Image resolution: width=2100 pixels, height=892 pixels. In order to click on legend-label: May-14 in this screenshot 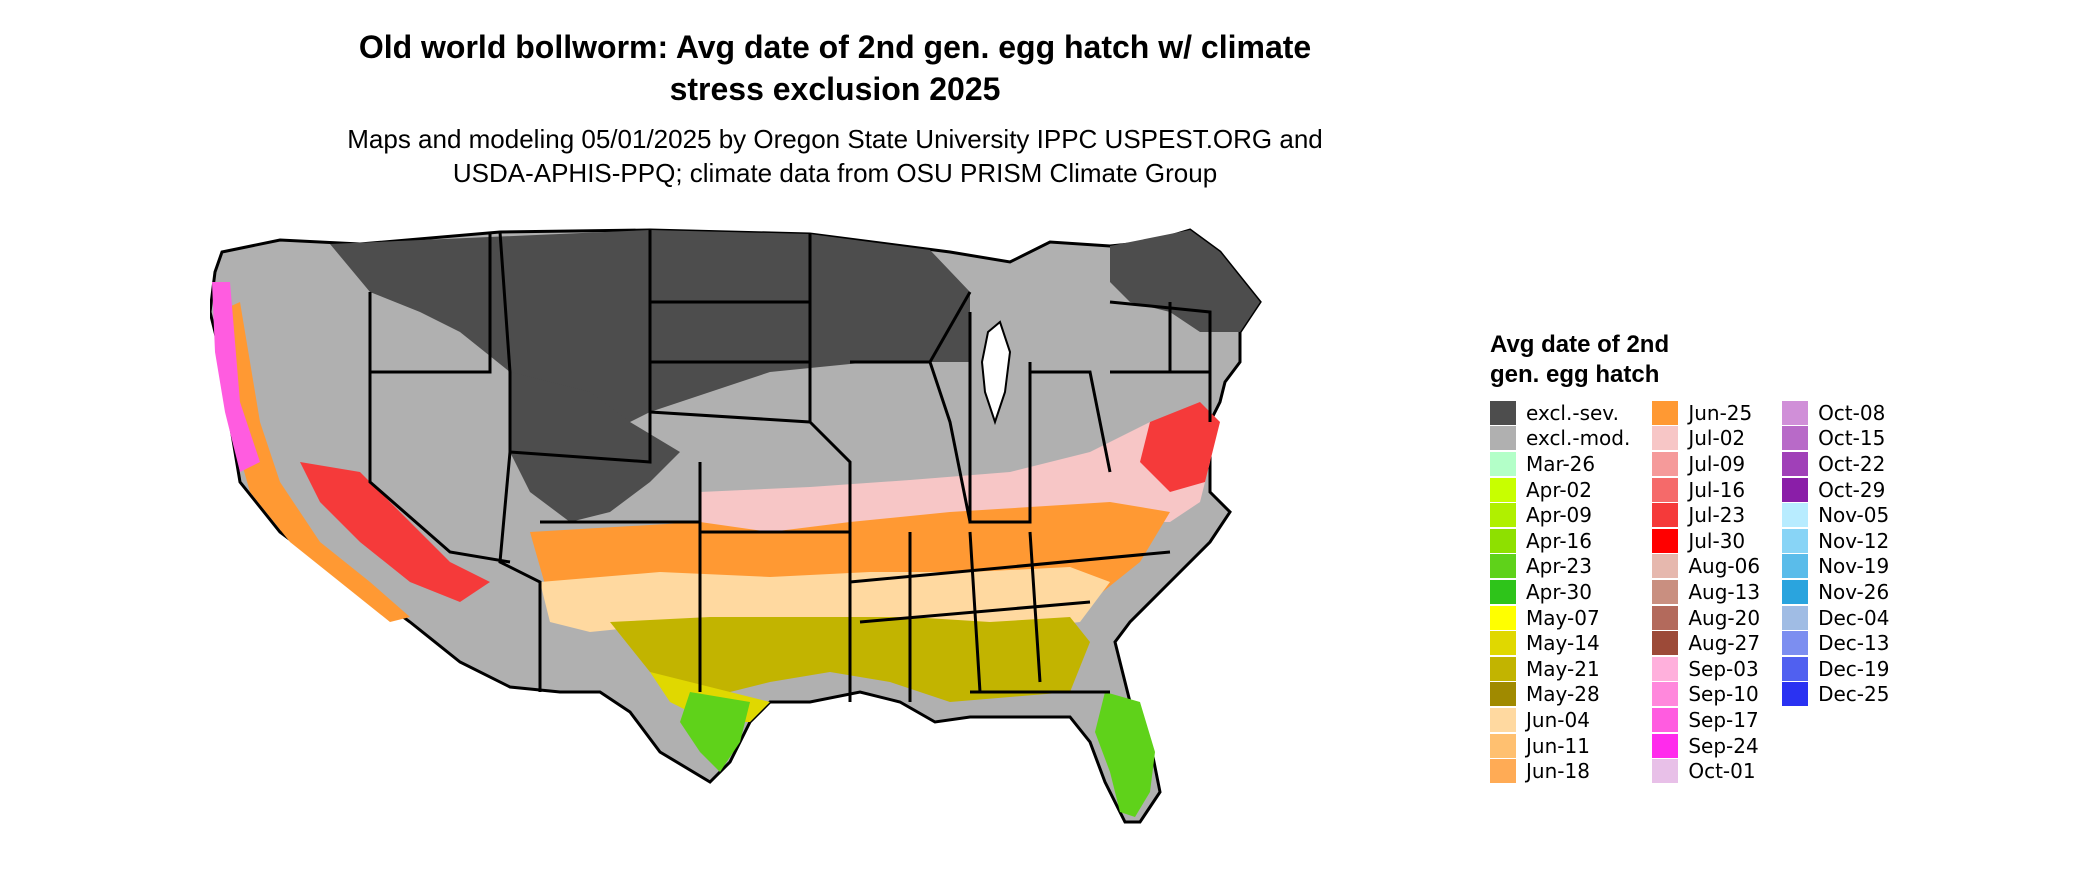, I will do `click(1563, 643)`.